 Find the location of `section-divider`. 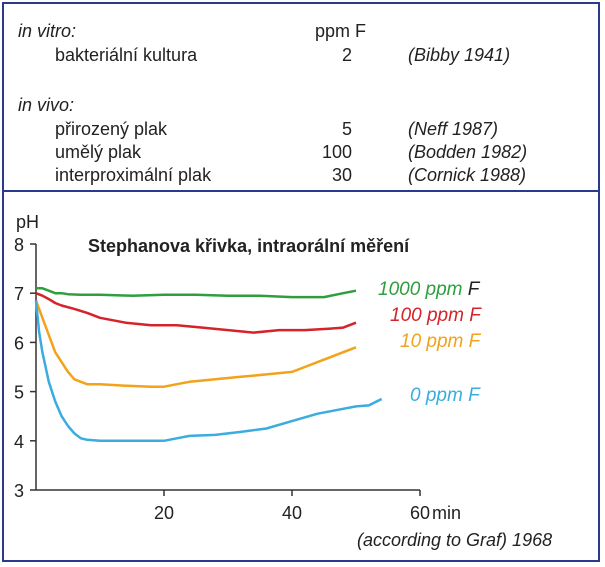

section-divider is located at coordinates (301, 191).